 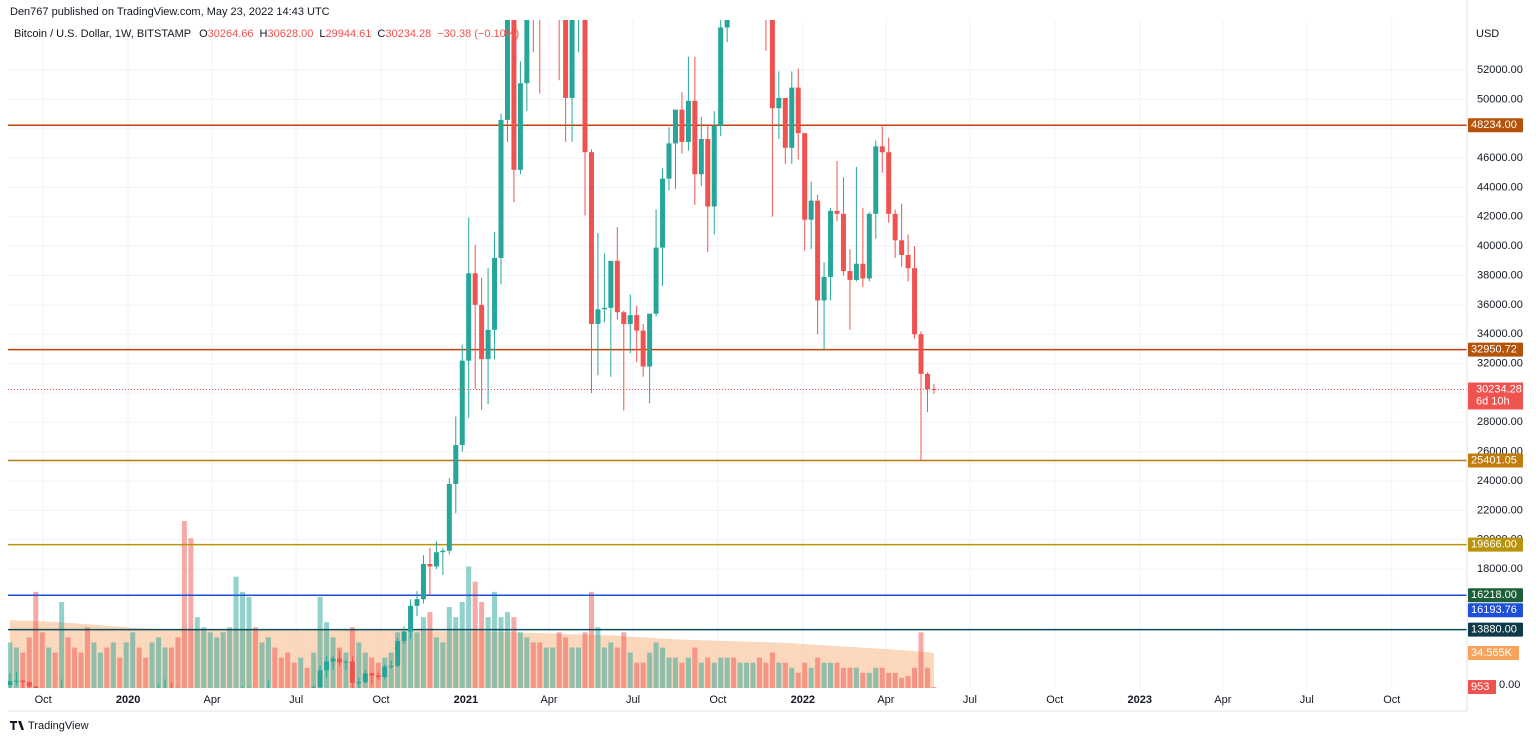 I want to click on volume-ma-bg, so click(x=1493, y=653).